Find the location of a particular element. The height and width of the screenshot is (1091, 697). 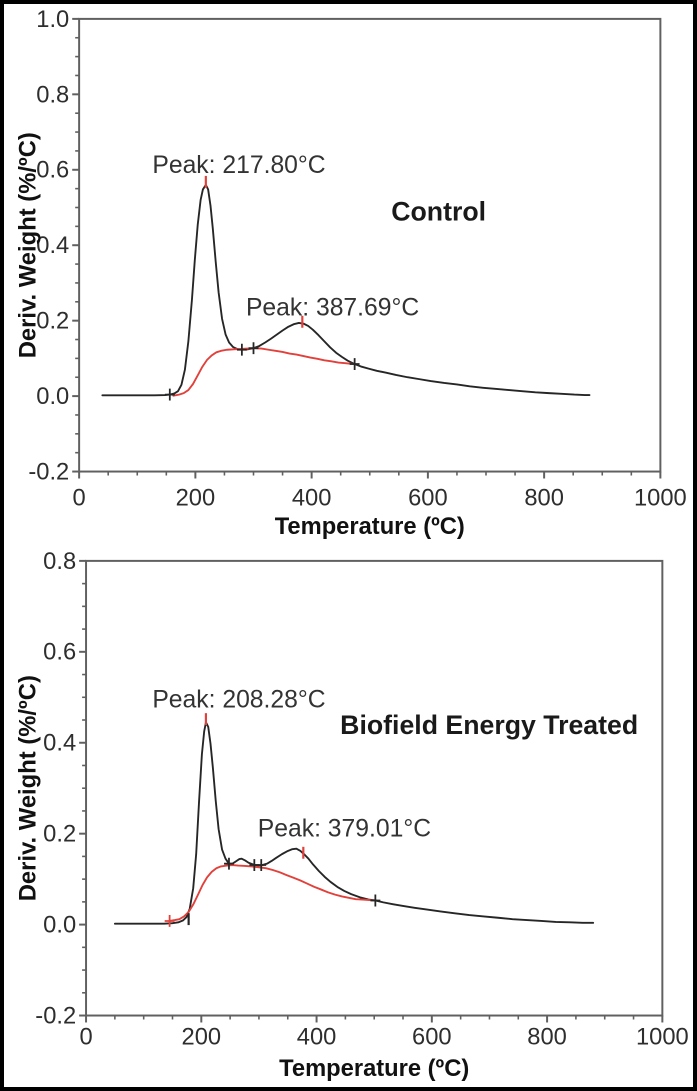

y-axis: -0.2 0.0 0.2 0.4 0.6 0.8 1.0 is located at coordinates (54, 246).